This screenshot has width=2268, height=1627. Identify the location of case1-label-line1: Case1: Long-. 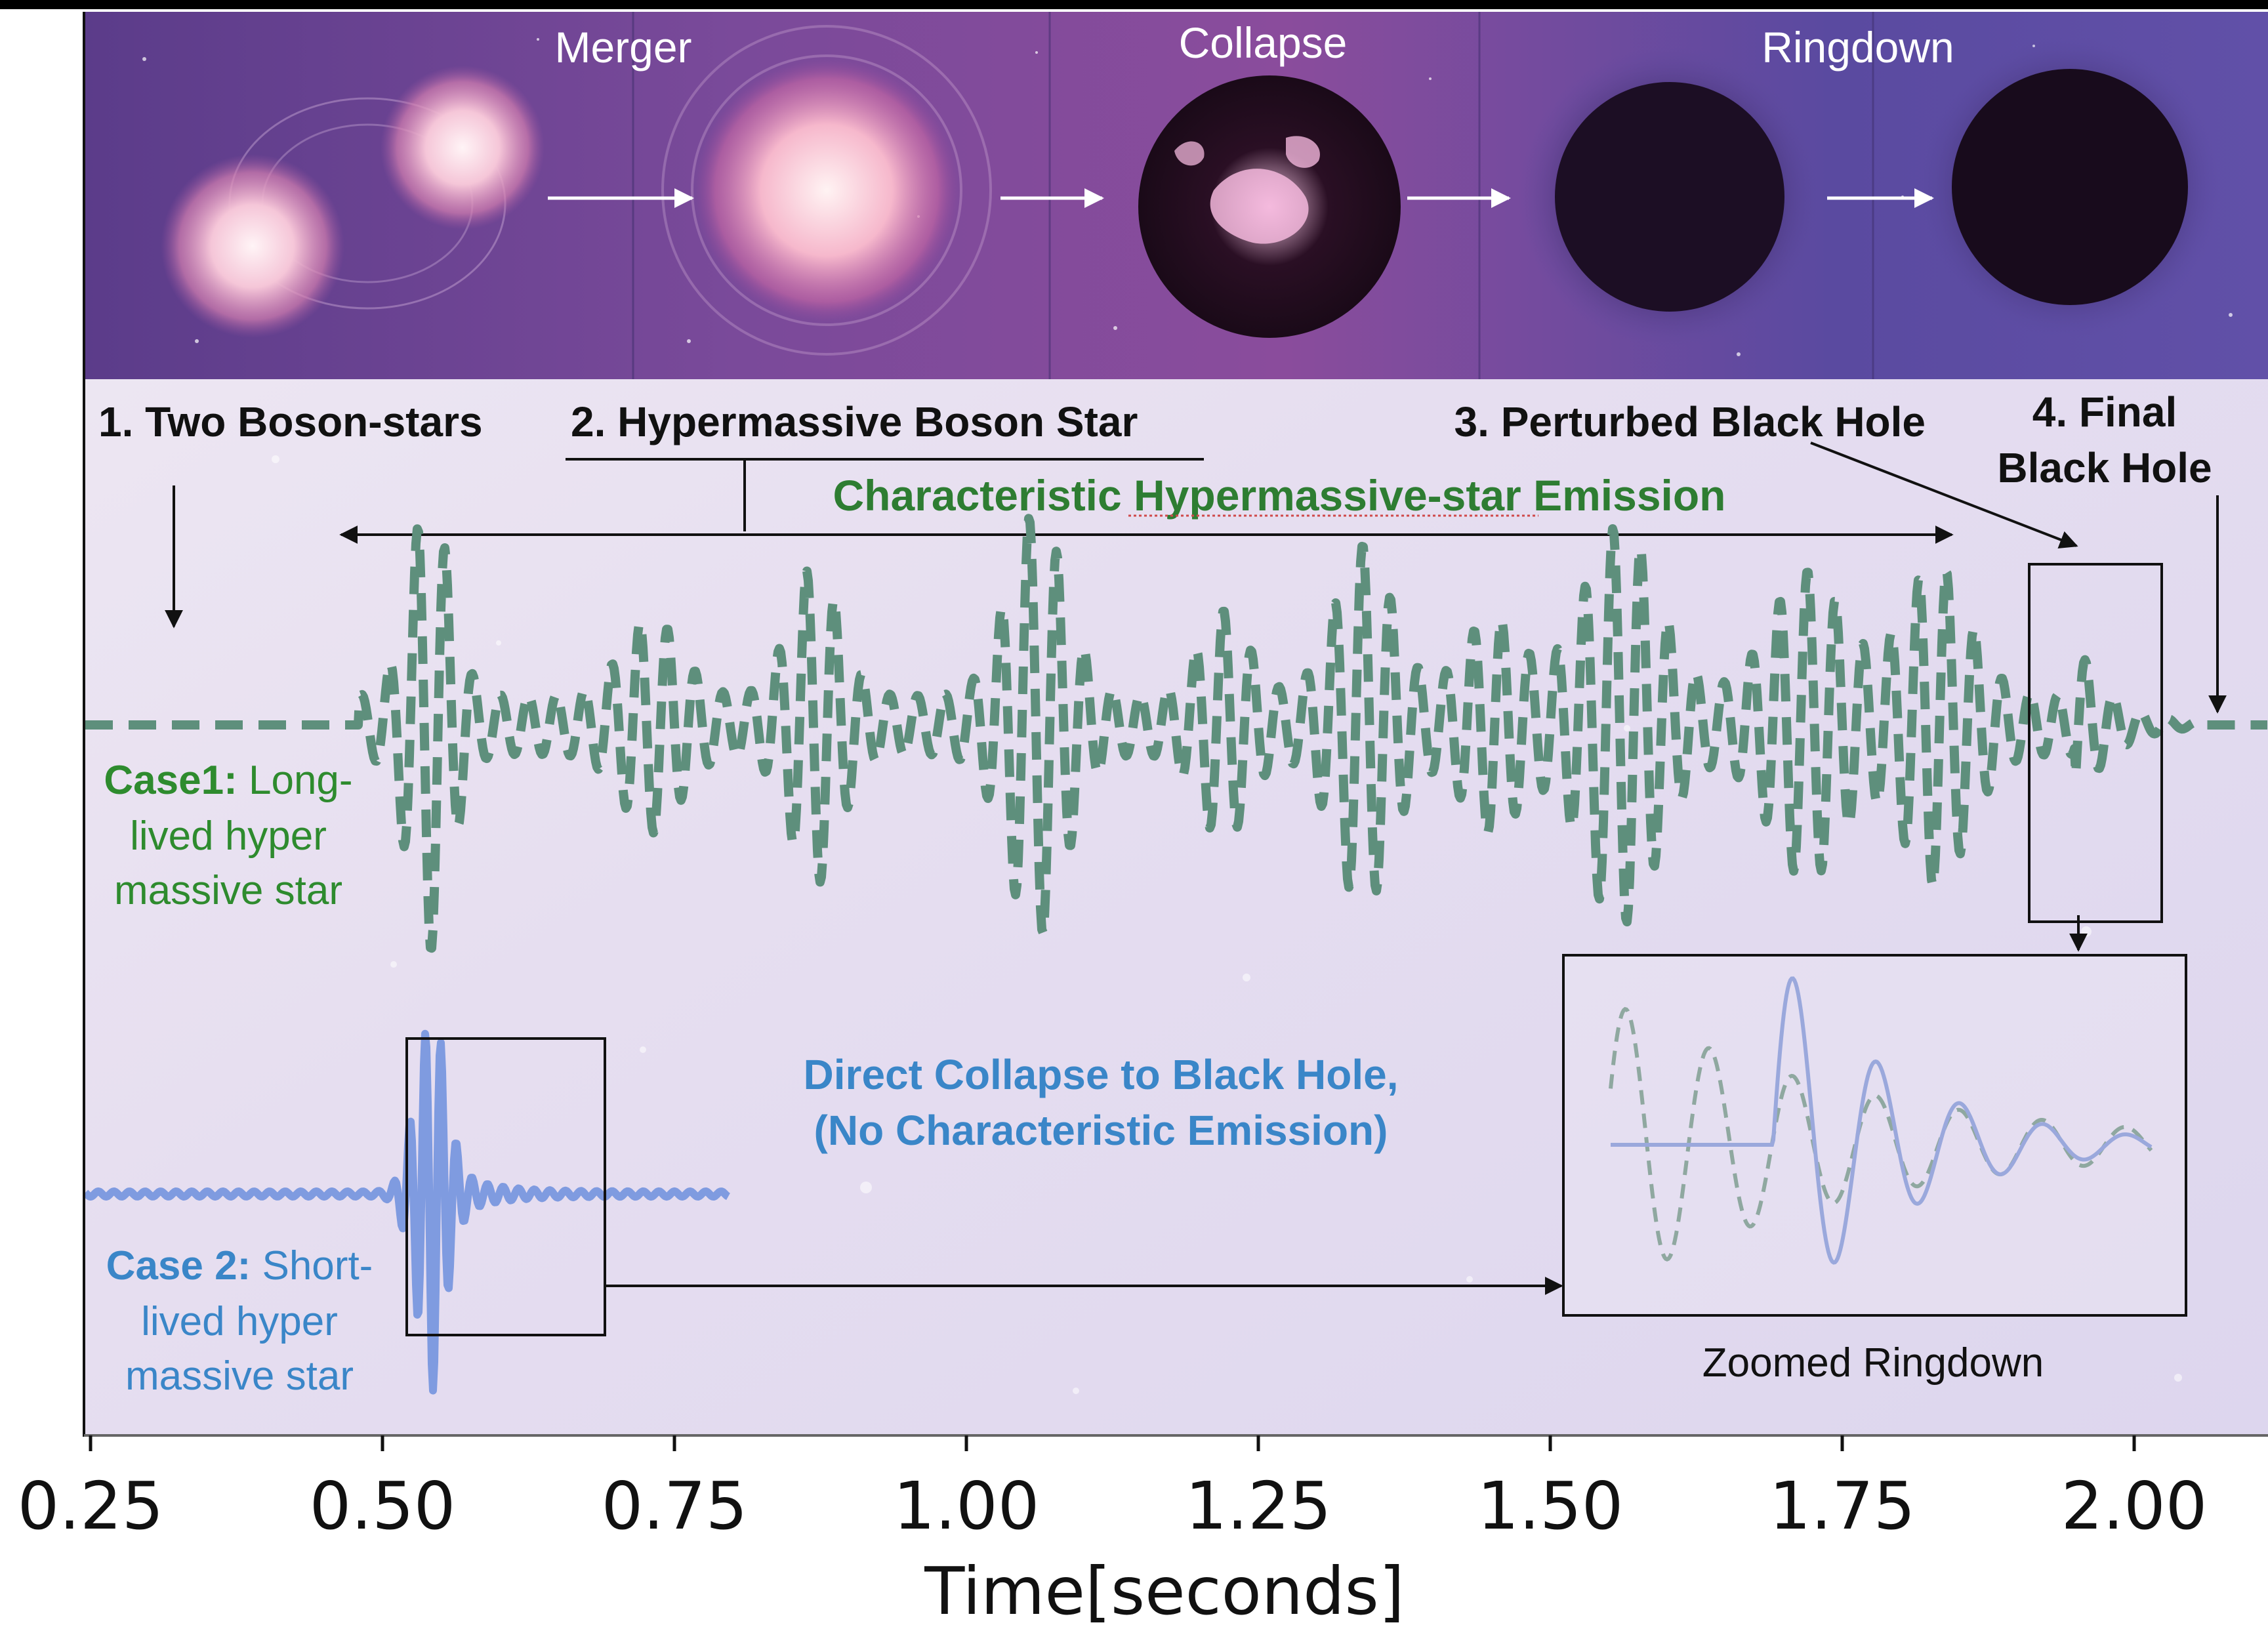
(228, 780).